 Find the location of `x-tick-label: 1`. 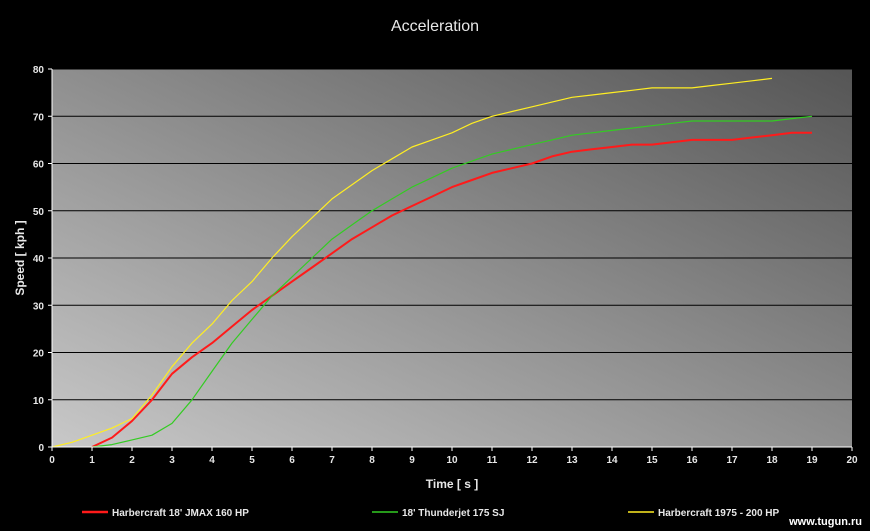

x-tick-label: 1 is located at coordinates (92, 460).